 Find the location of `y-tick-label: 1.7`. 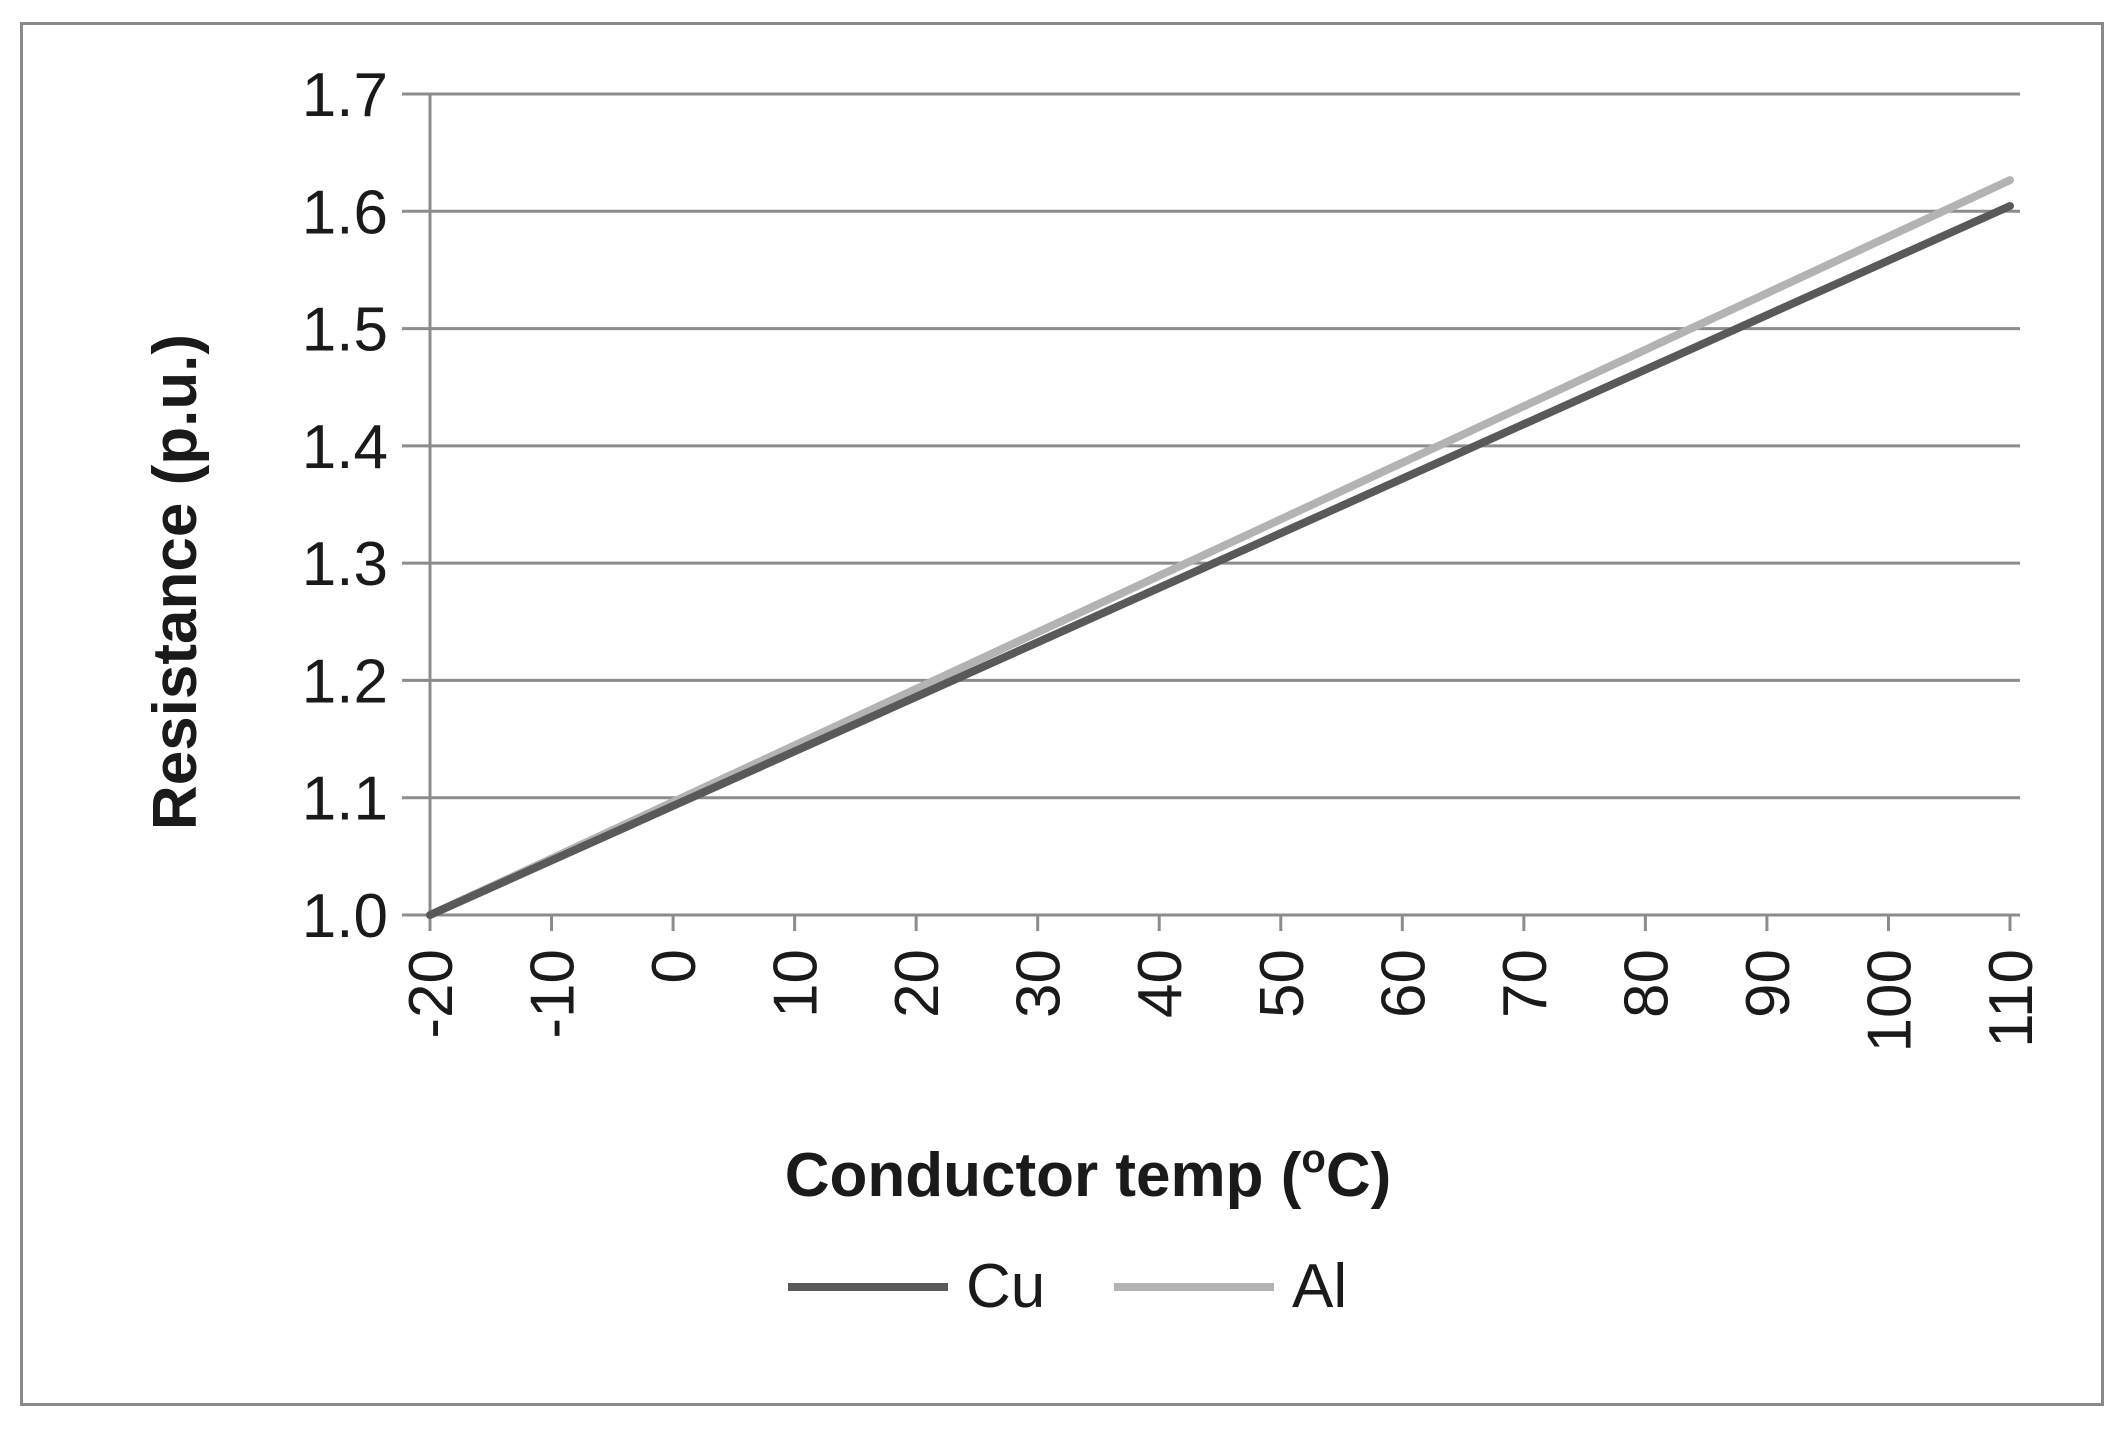

y-tick-label: 1.7 is located at coordinates (345, 95).